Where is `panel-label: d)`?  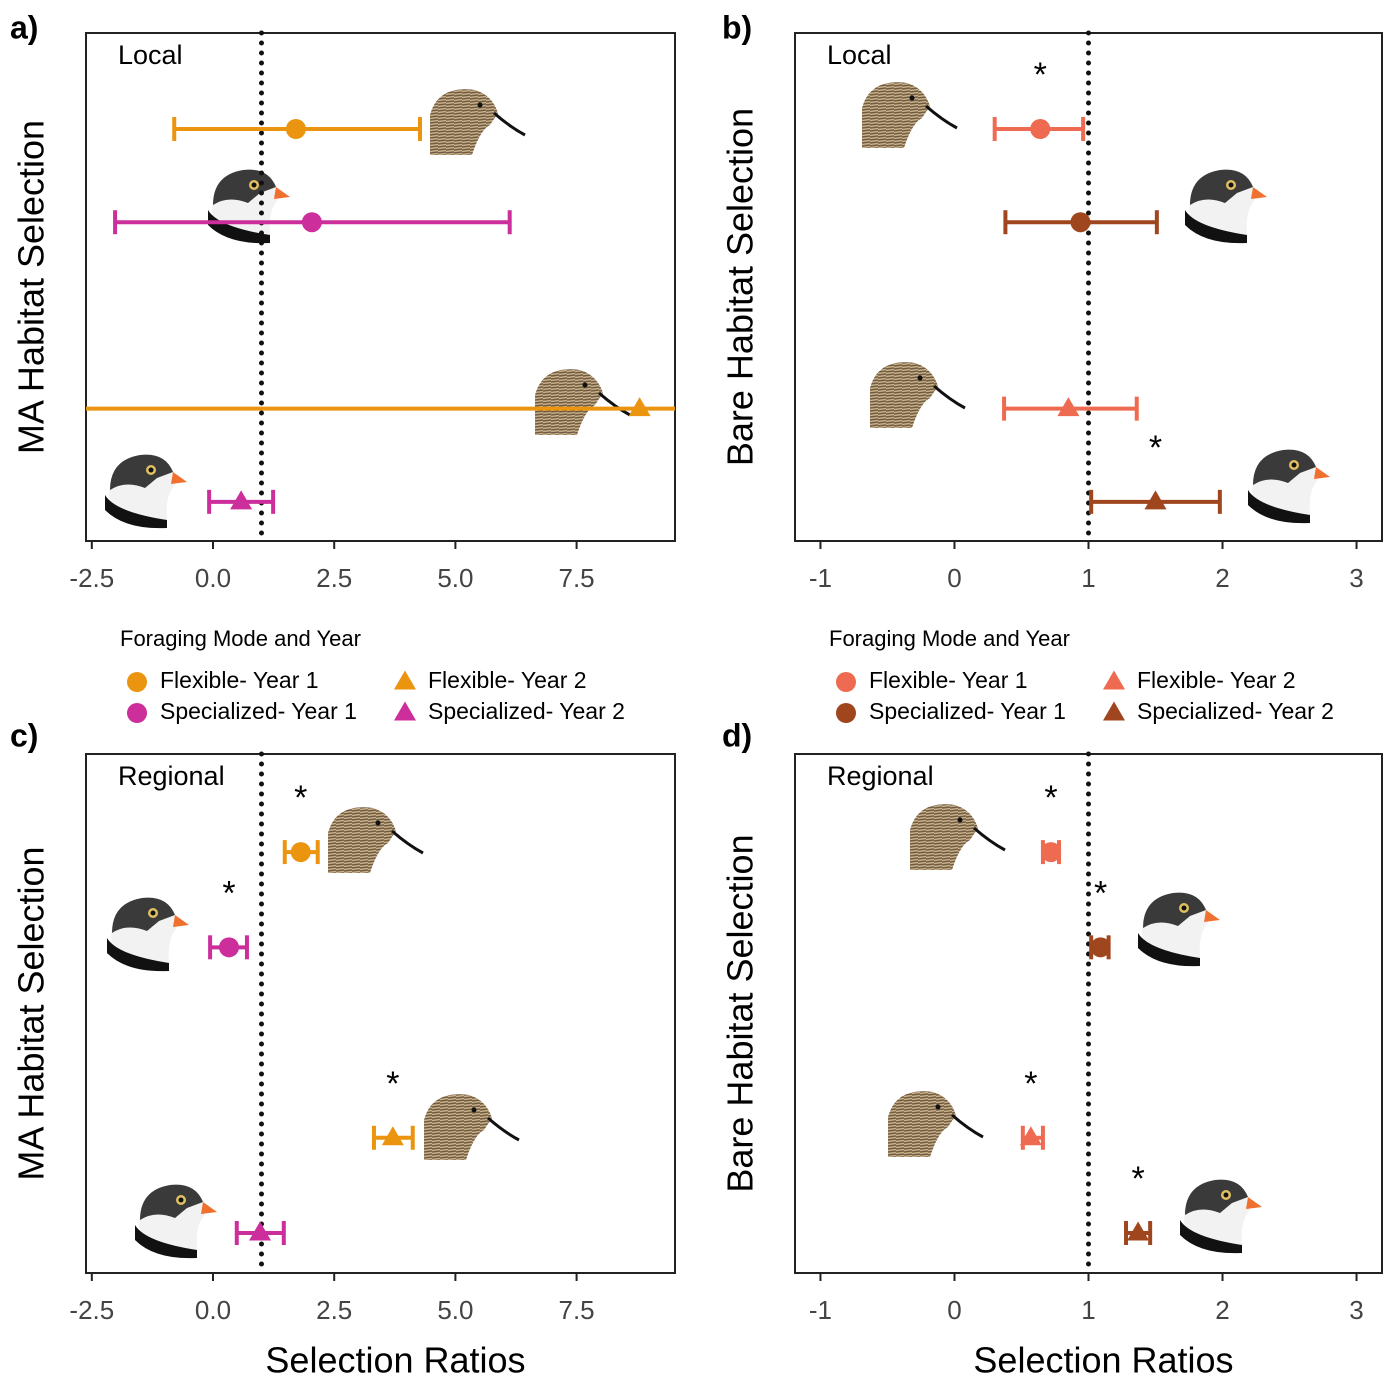
panel-label: d) is located at coordinates (737, 735).